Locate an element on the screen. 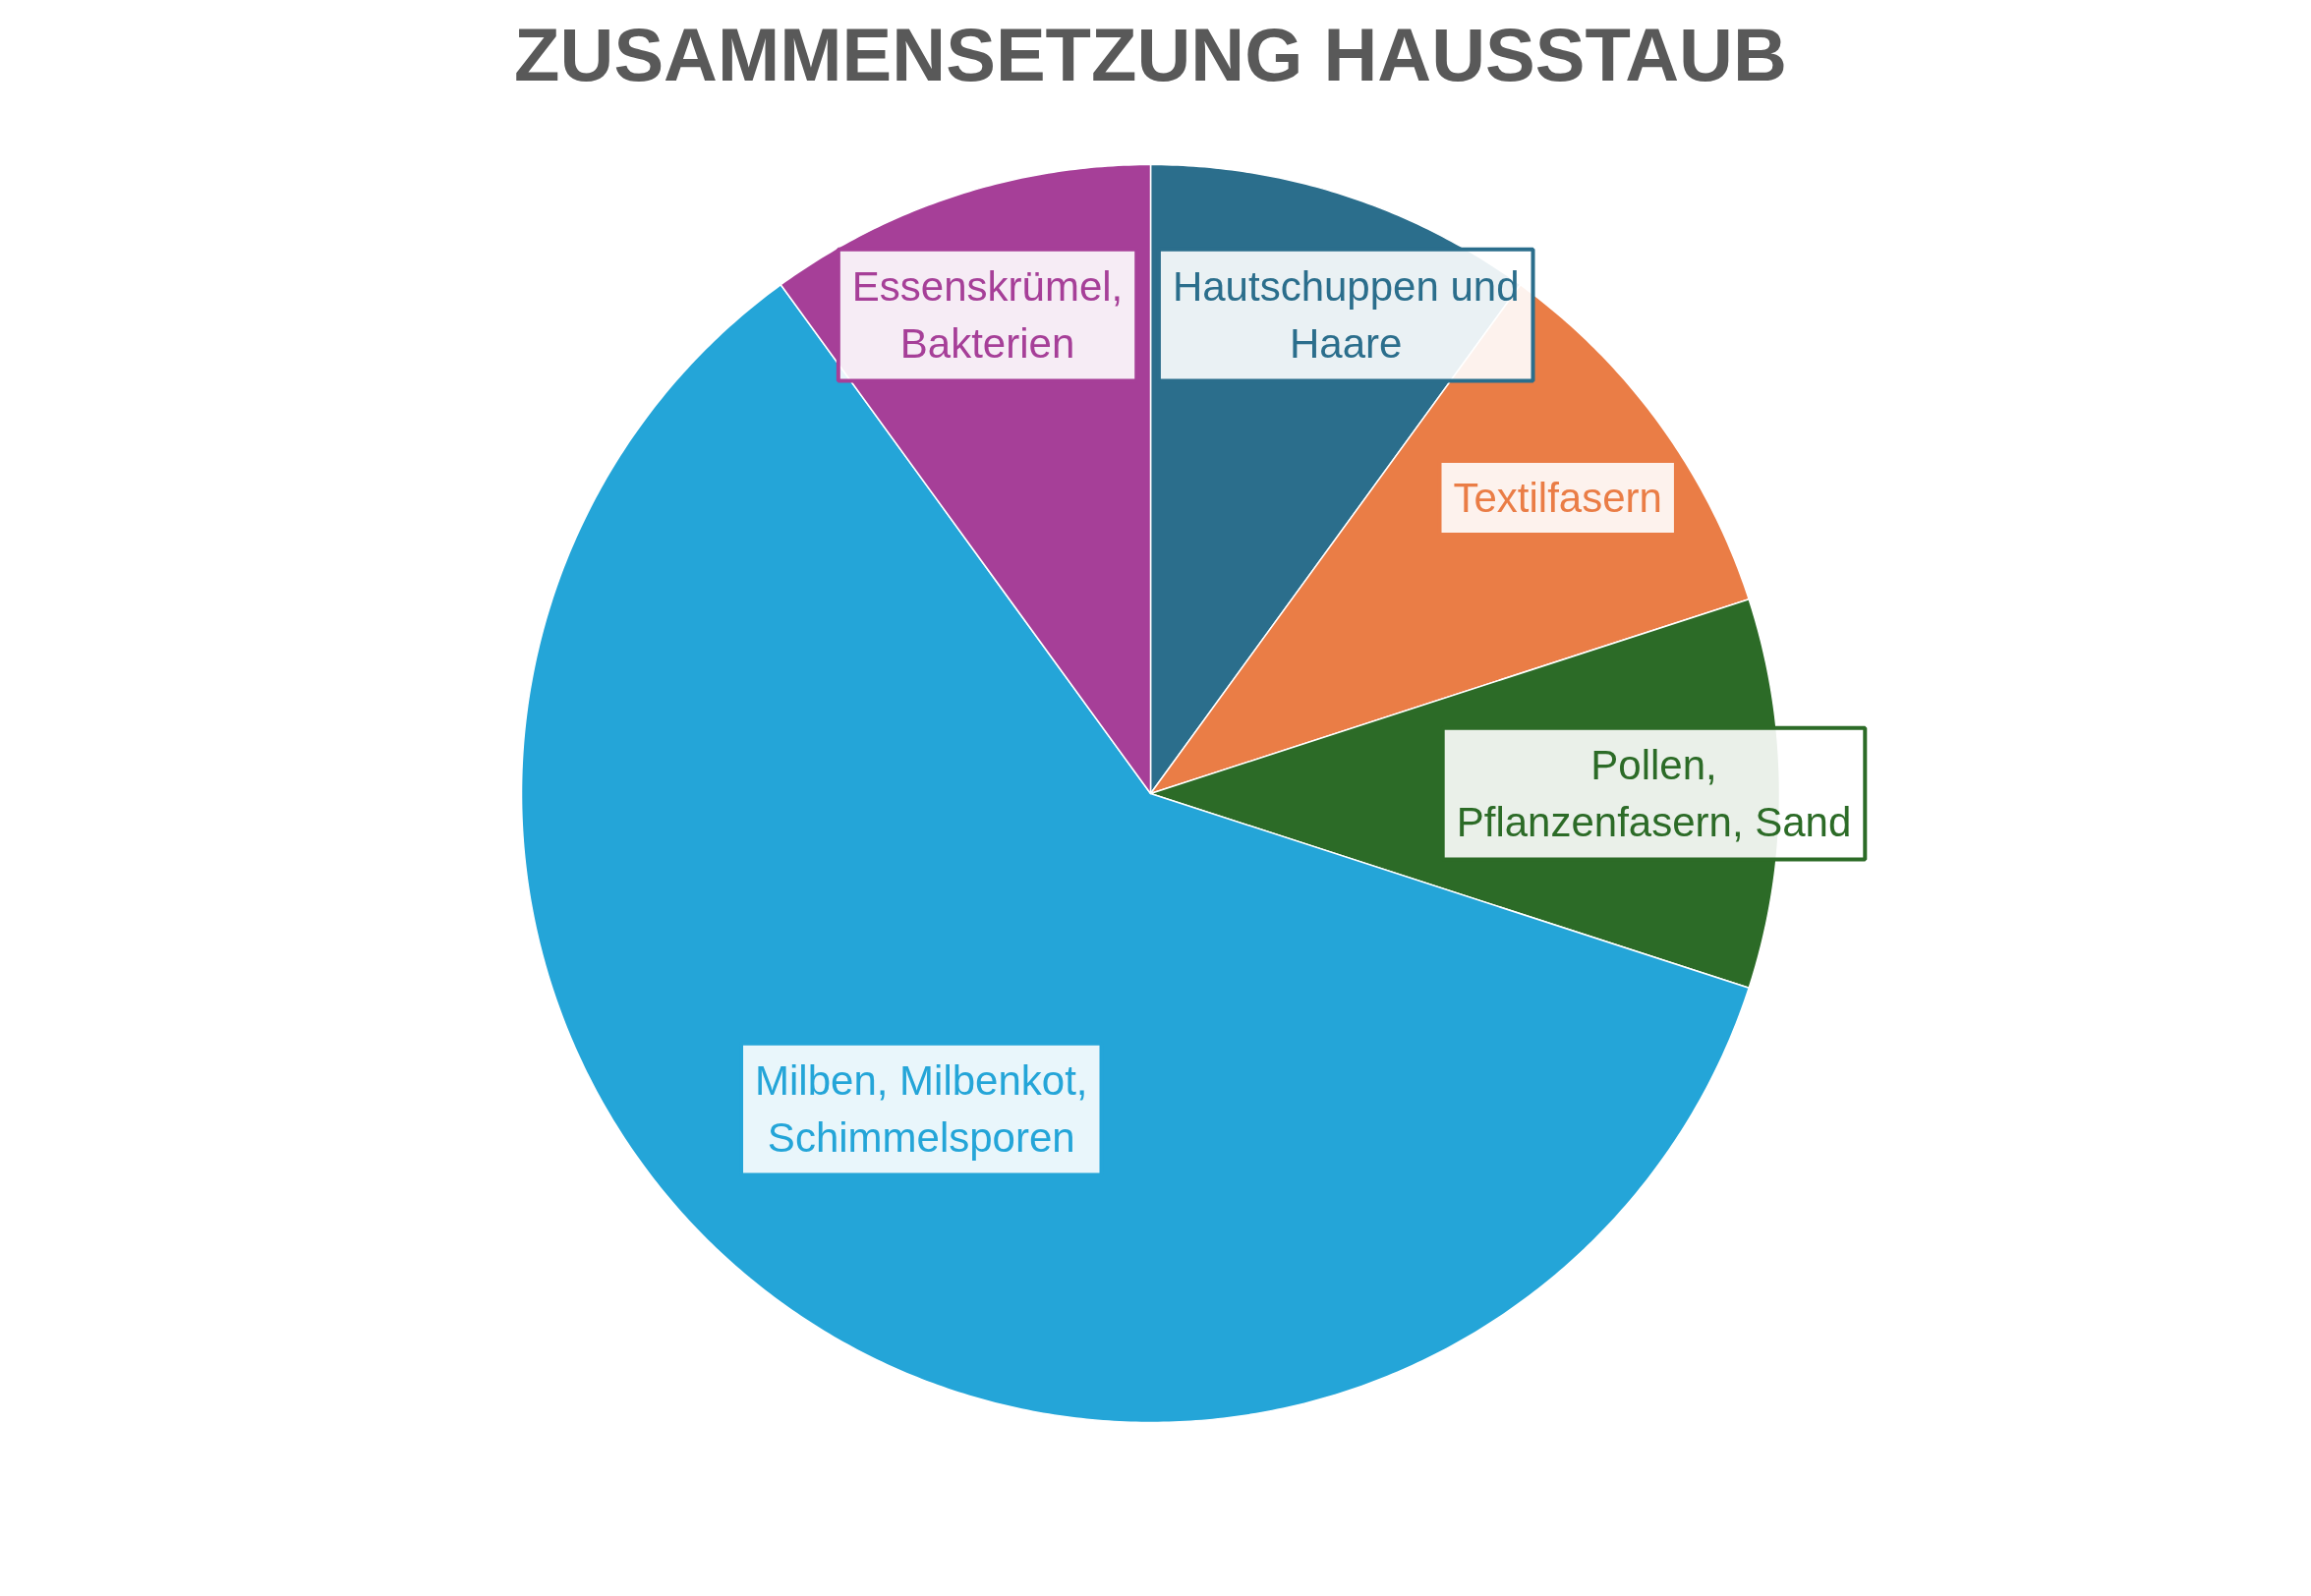 This screenshot has width=2311, height=1596. slice-label: Pollen, Pflanzenfasern, Sand is located at coordinates (1654, 793).